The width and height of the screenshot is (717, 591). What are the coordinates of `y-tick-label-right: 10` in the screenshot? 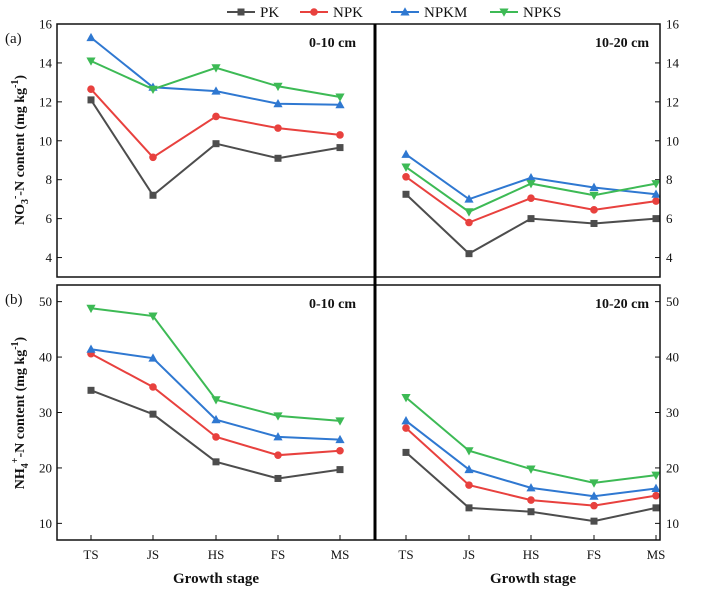 It's located at (672, 140).